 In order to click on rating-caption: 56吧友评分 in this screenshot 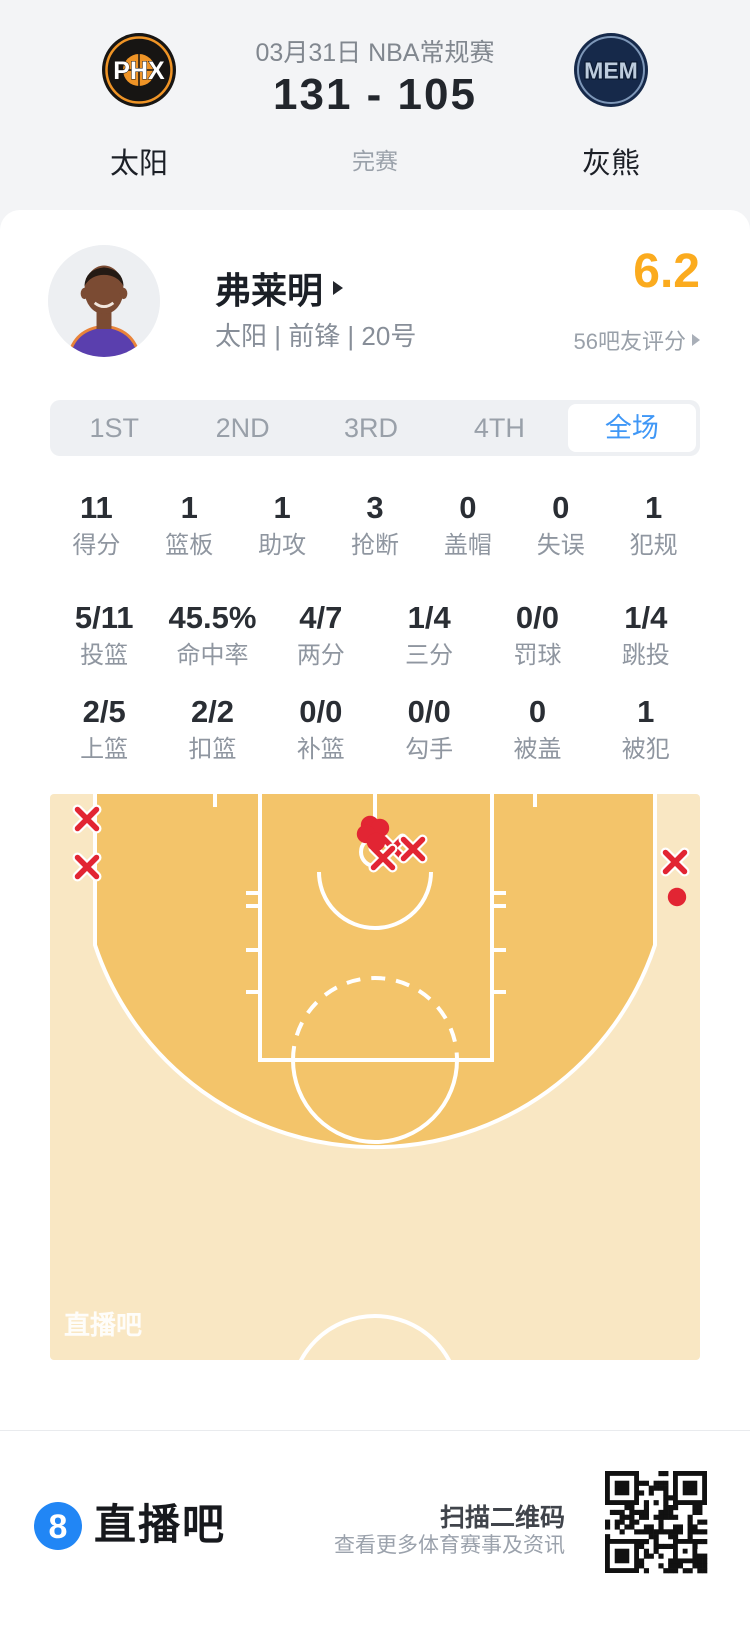, I will do `click(629, 341)`.